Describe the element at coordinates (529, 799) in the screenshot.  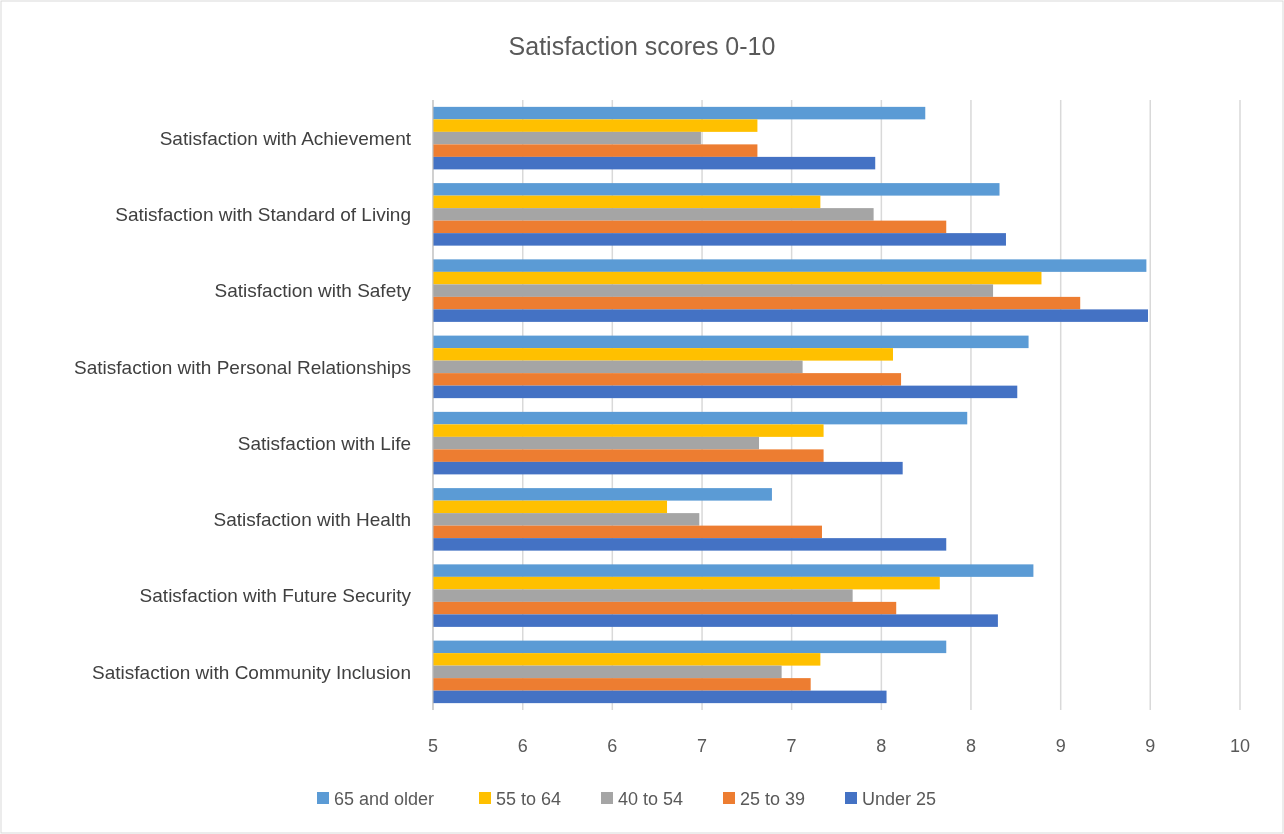
I see `legend-label: 55 to 64` at that location.